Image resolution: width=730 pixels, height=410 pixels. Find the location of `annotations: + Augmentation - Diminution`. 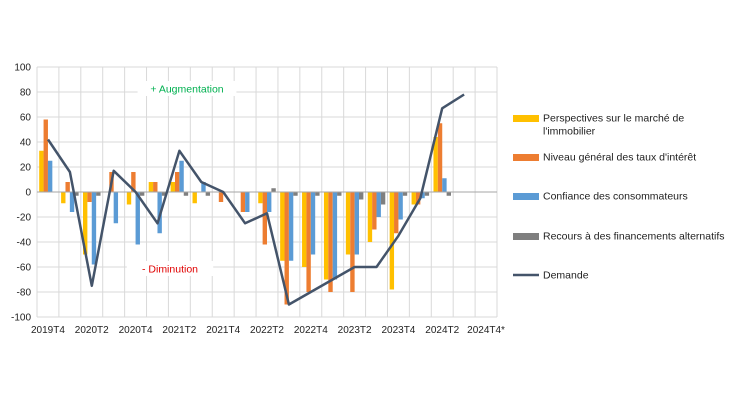

annotations: + Augmentation - Diminution is located at coordinates (181, 178).